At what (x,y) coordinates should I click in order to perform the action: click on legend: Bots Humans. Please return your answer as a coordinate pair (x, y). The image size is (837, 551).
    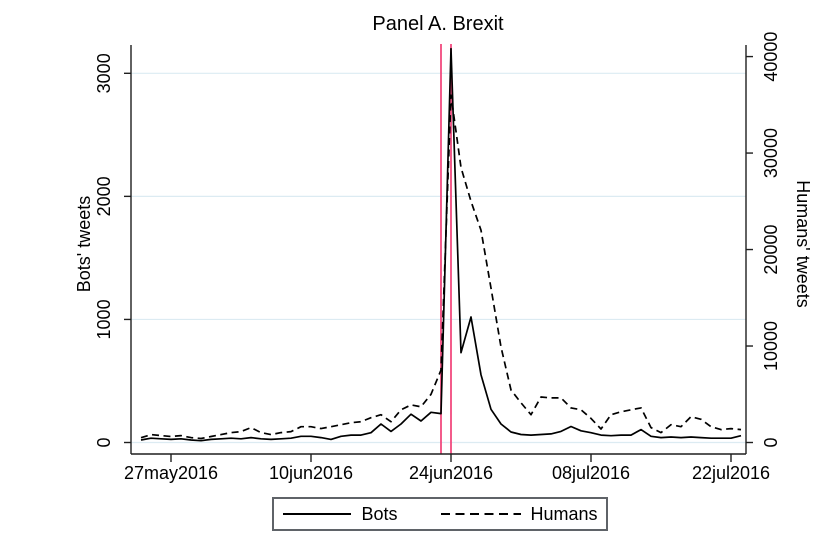
    Looking at the image, I should click on (440, 514).